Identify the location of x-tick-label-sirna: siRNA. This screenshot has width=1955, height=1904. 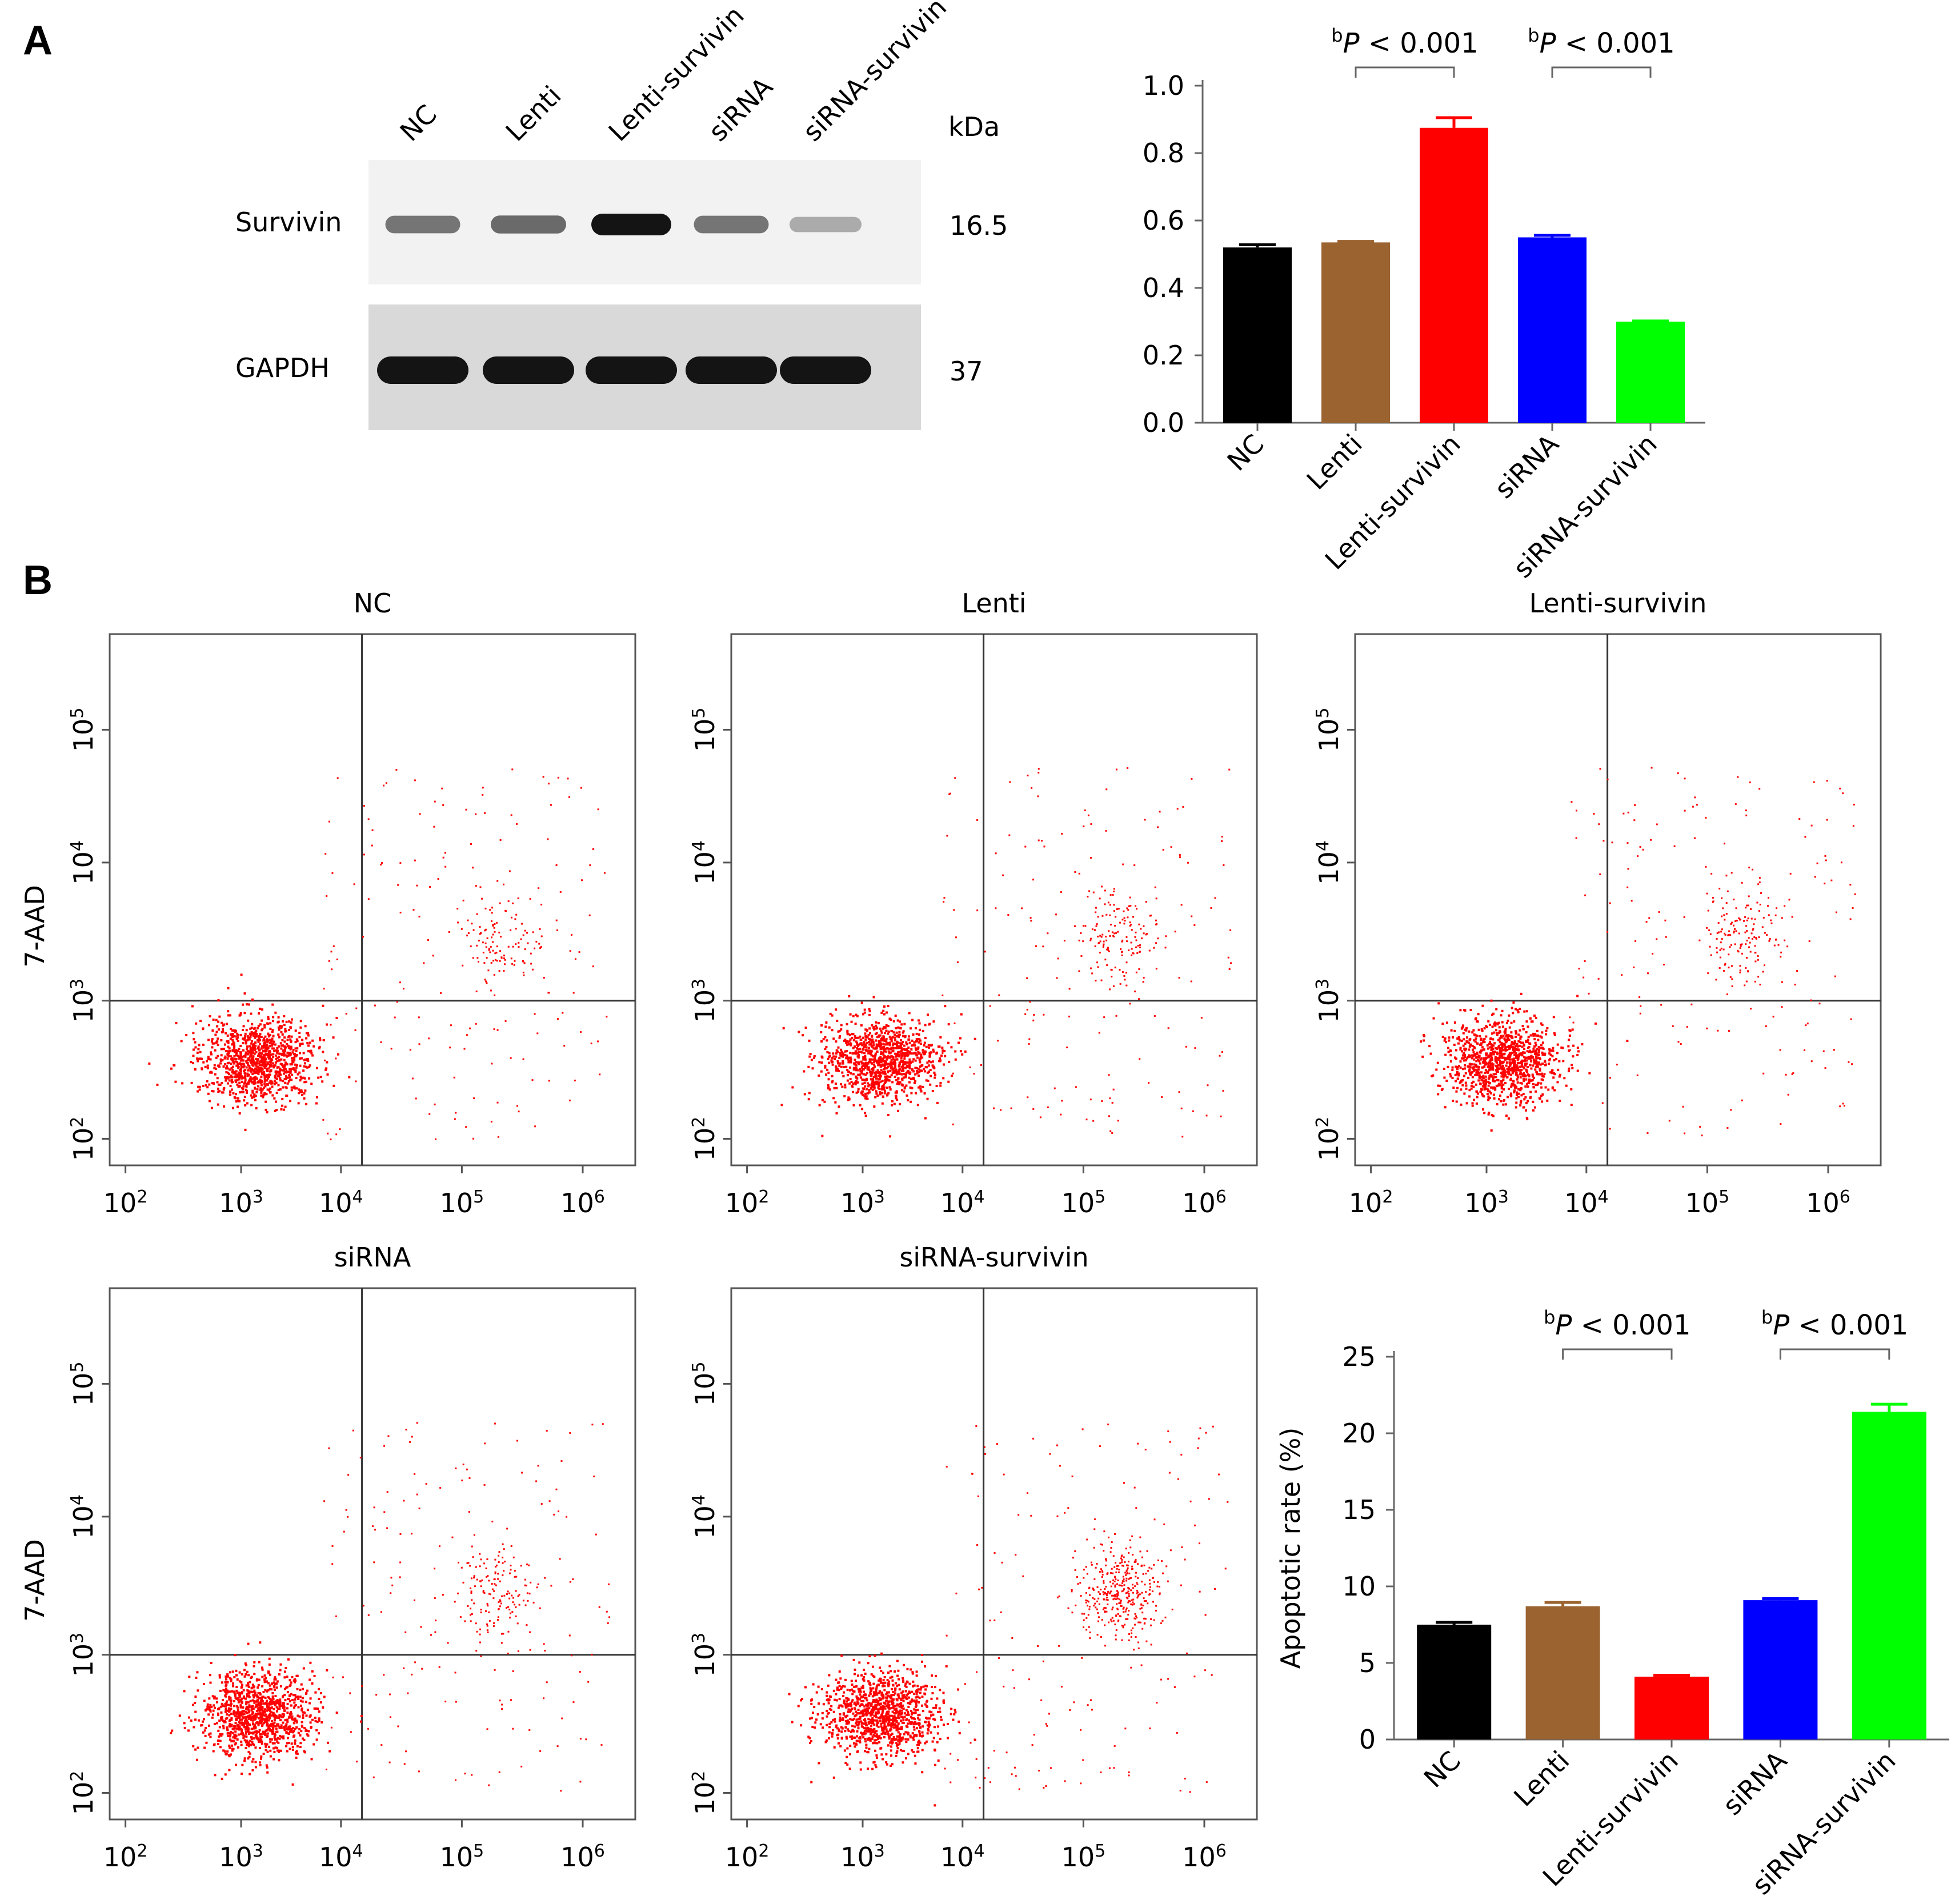
(1527, 466).